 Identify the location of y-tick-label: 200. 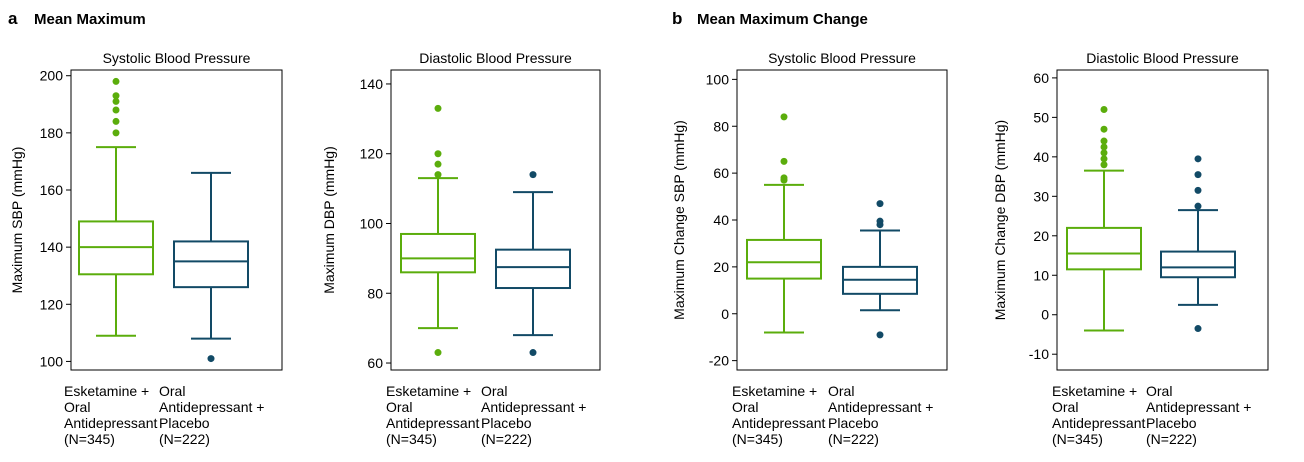
(52, 76).